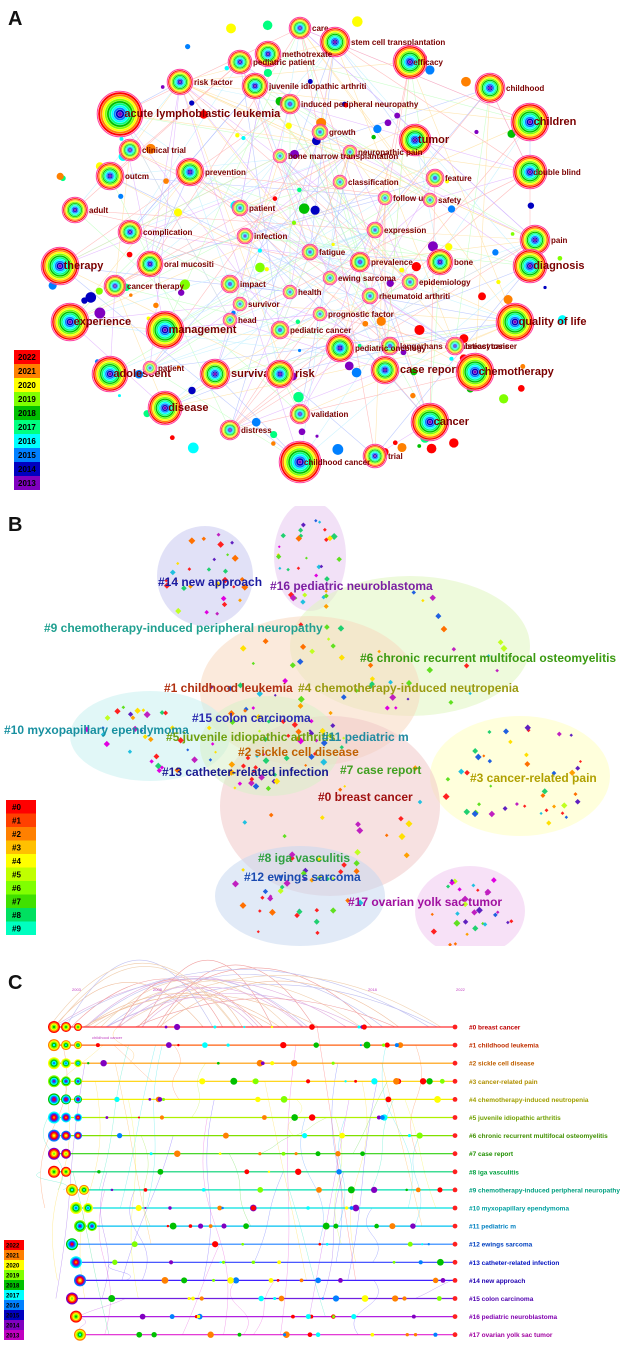 Image resolution: width=637 pixels, height=1350 pixels. What do you see at coordinates (464, 262) in the screenshot?
I see `keyword-label: bone` at bounding box center [464, 262].